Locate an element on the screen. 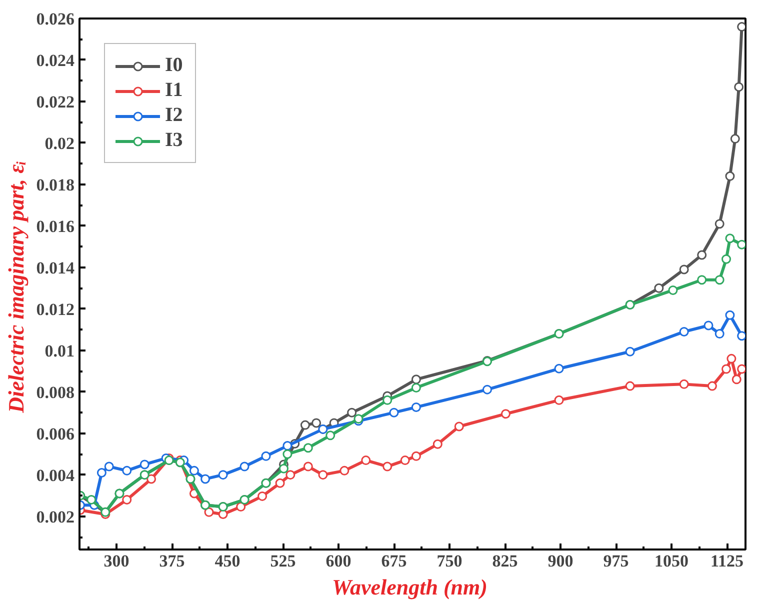  y-tick-label: 0.022 is located at coordinates (55, 102).